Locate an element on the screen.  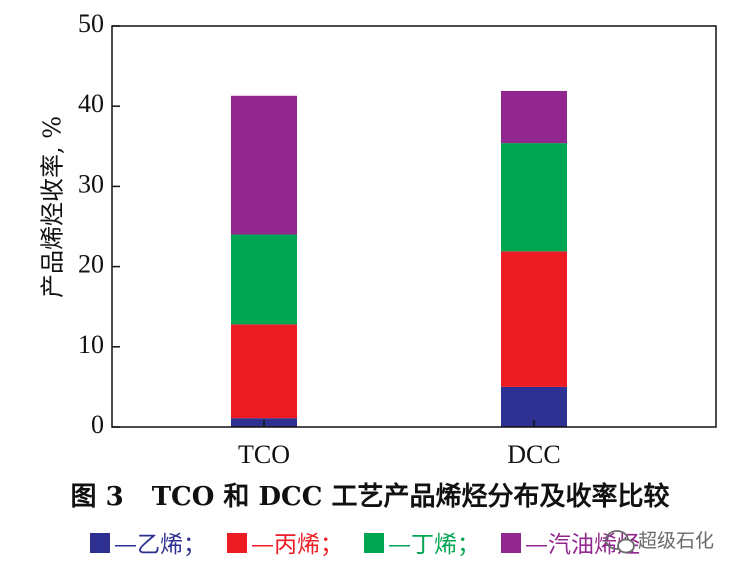
legend-label: —丁烯； is located at coordinates (434, 545).